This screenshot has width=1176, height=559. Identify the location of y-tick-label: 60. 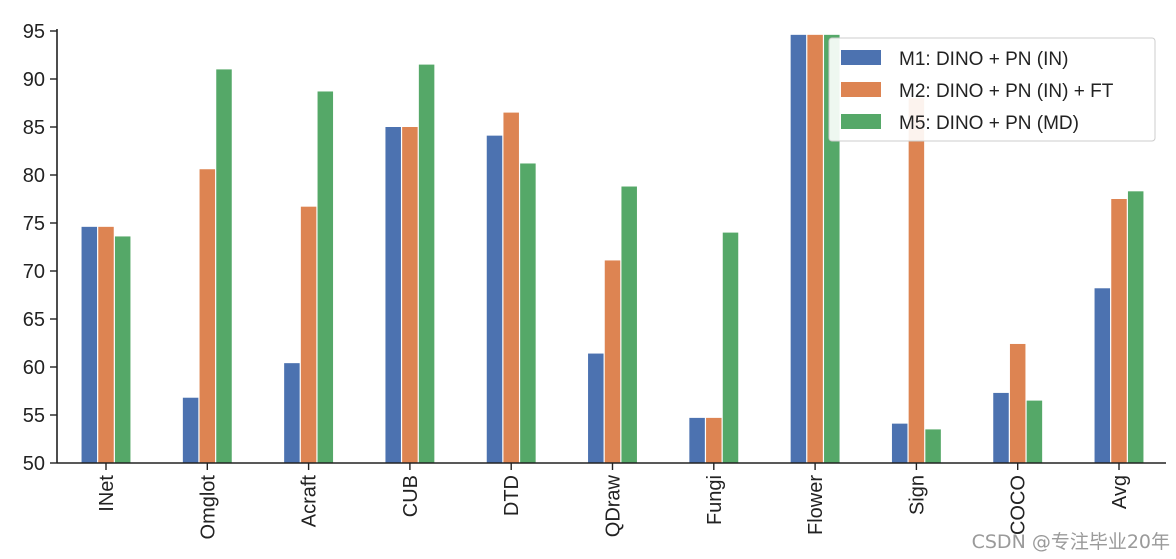
(34, 368).